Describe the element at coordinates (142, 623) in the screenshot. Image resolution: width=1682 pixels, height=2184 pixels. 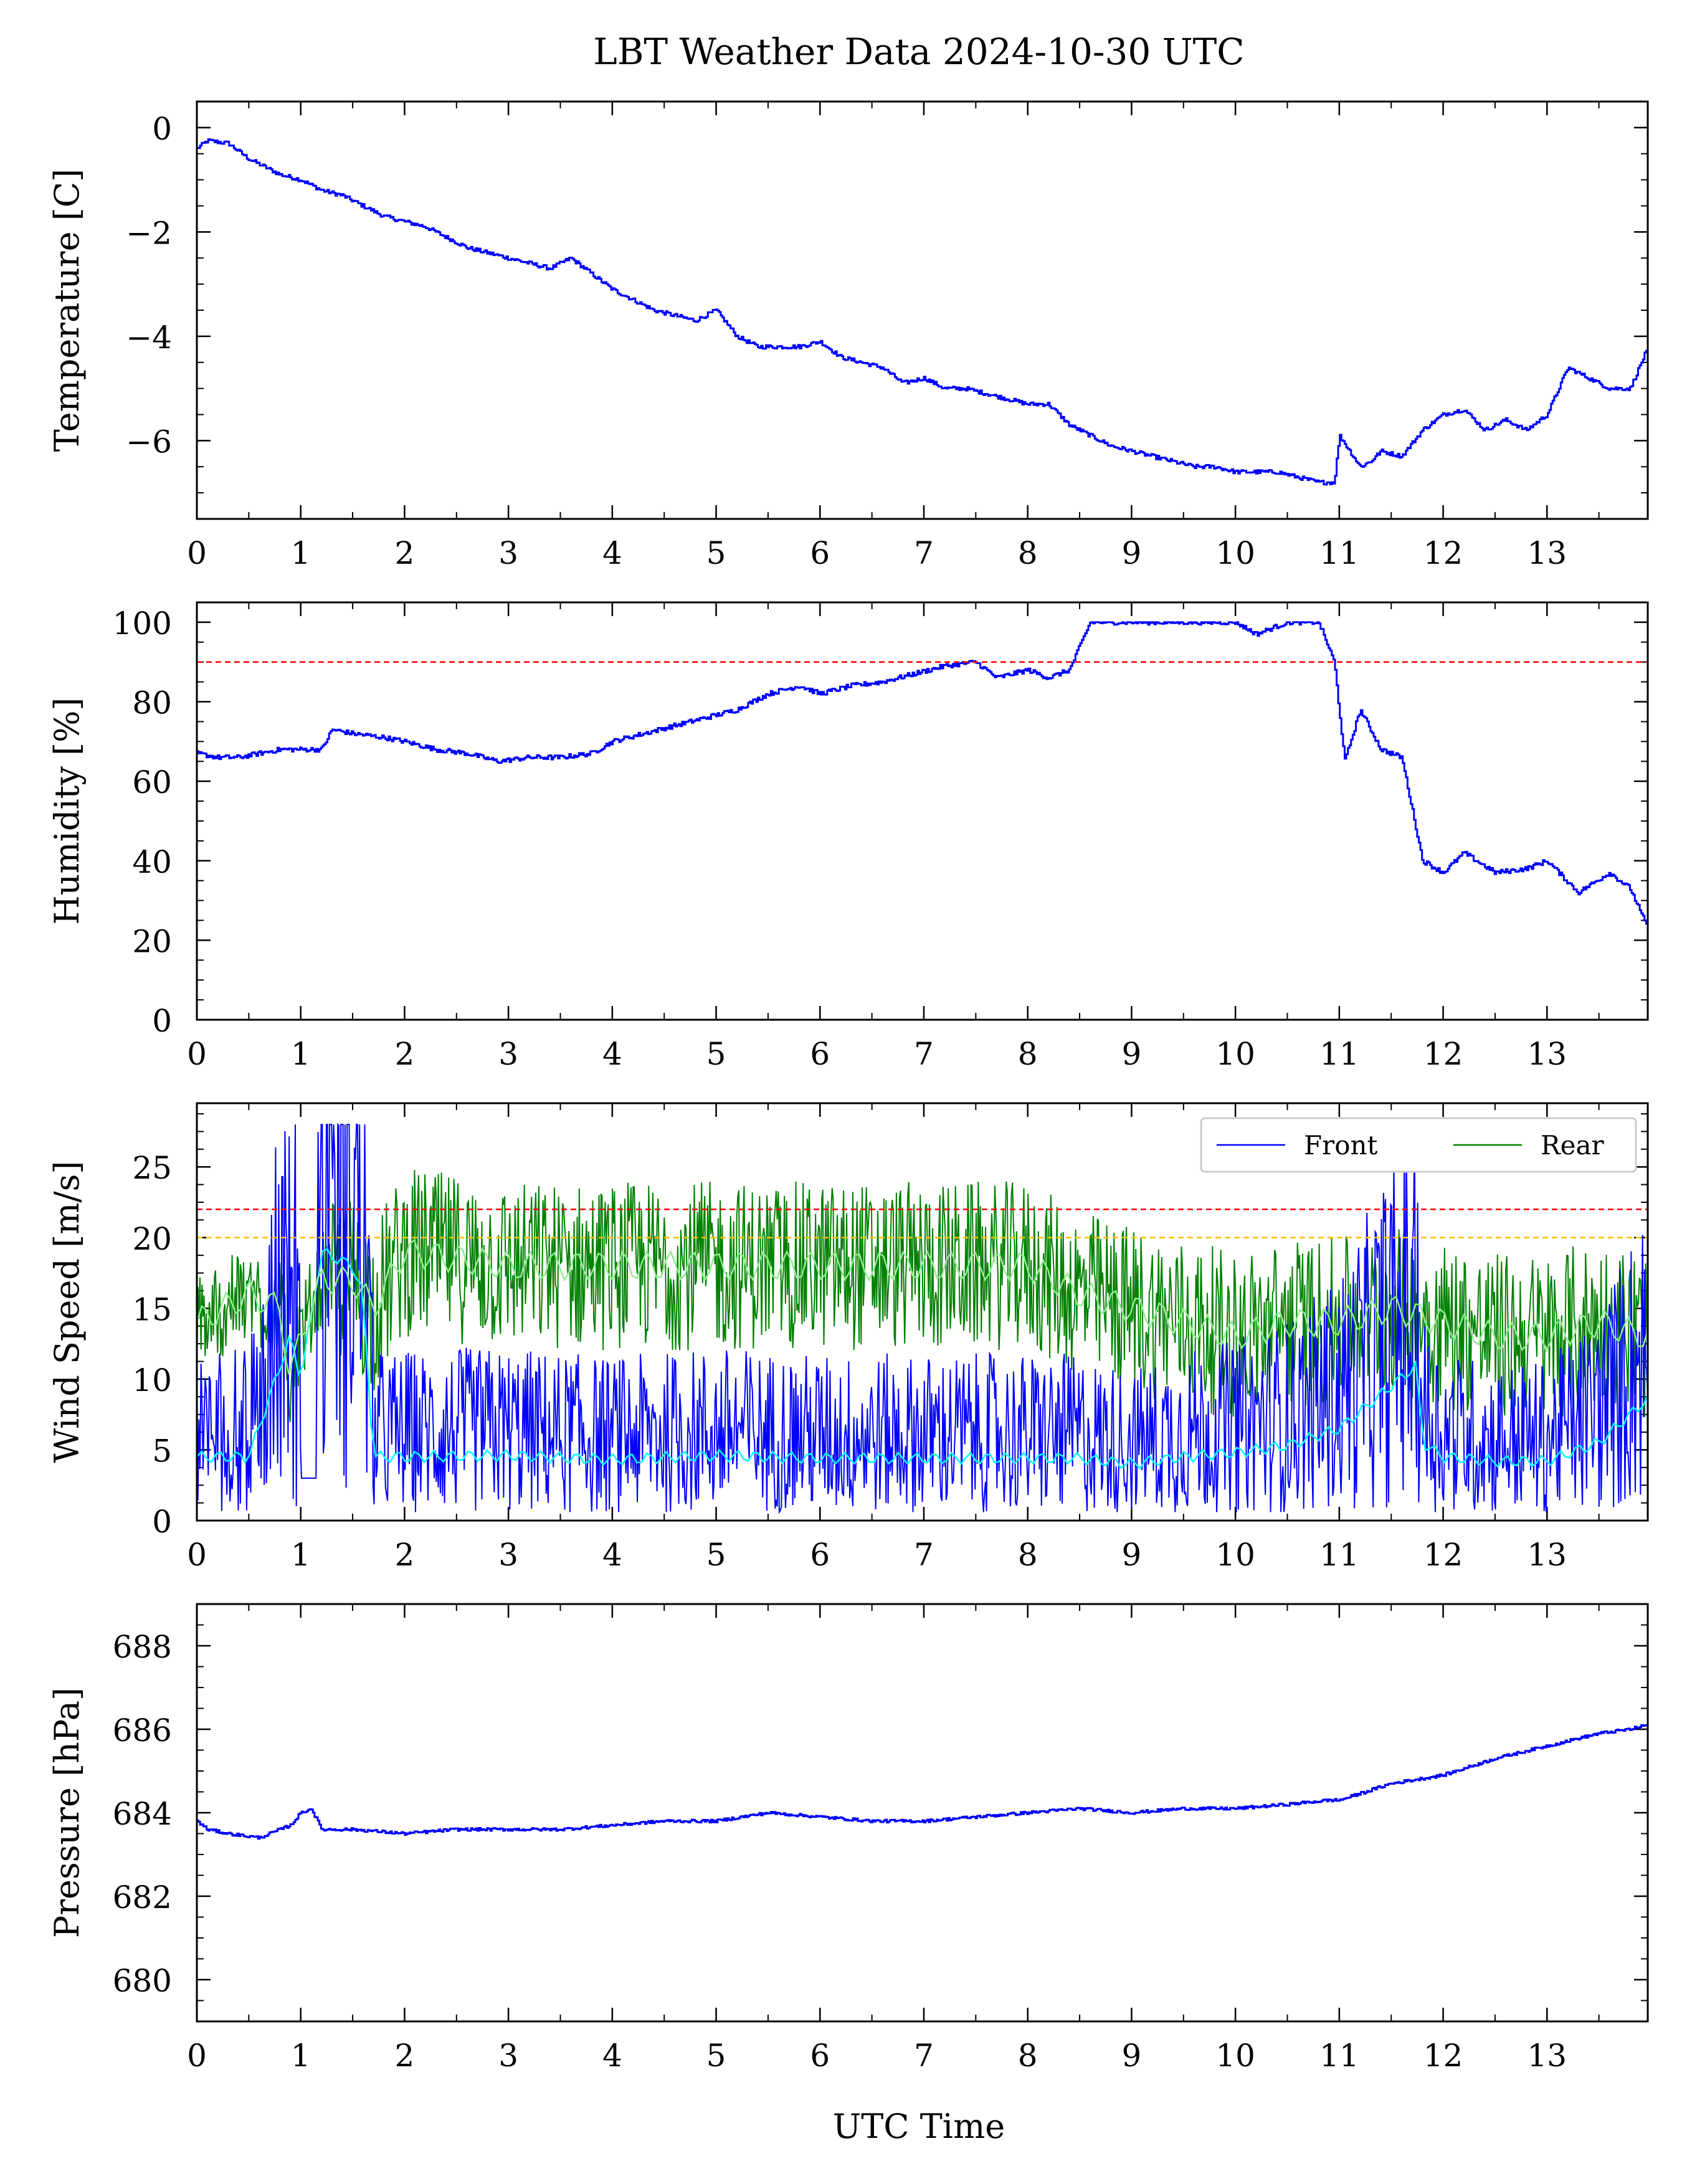
I see `humidity-ytick-label: 100` at that location.